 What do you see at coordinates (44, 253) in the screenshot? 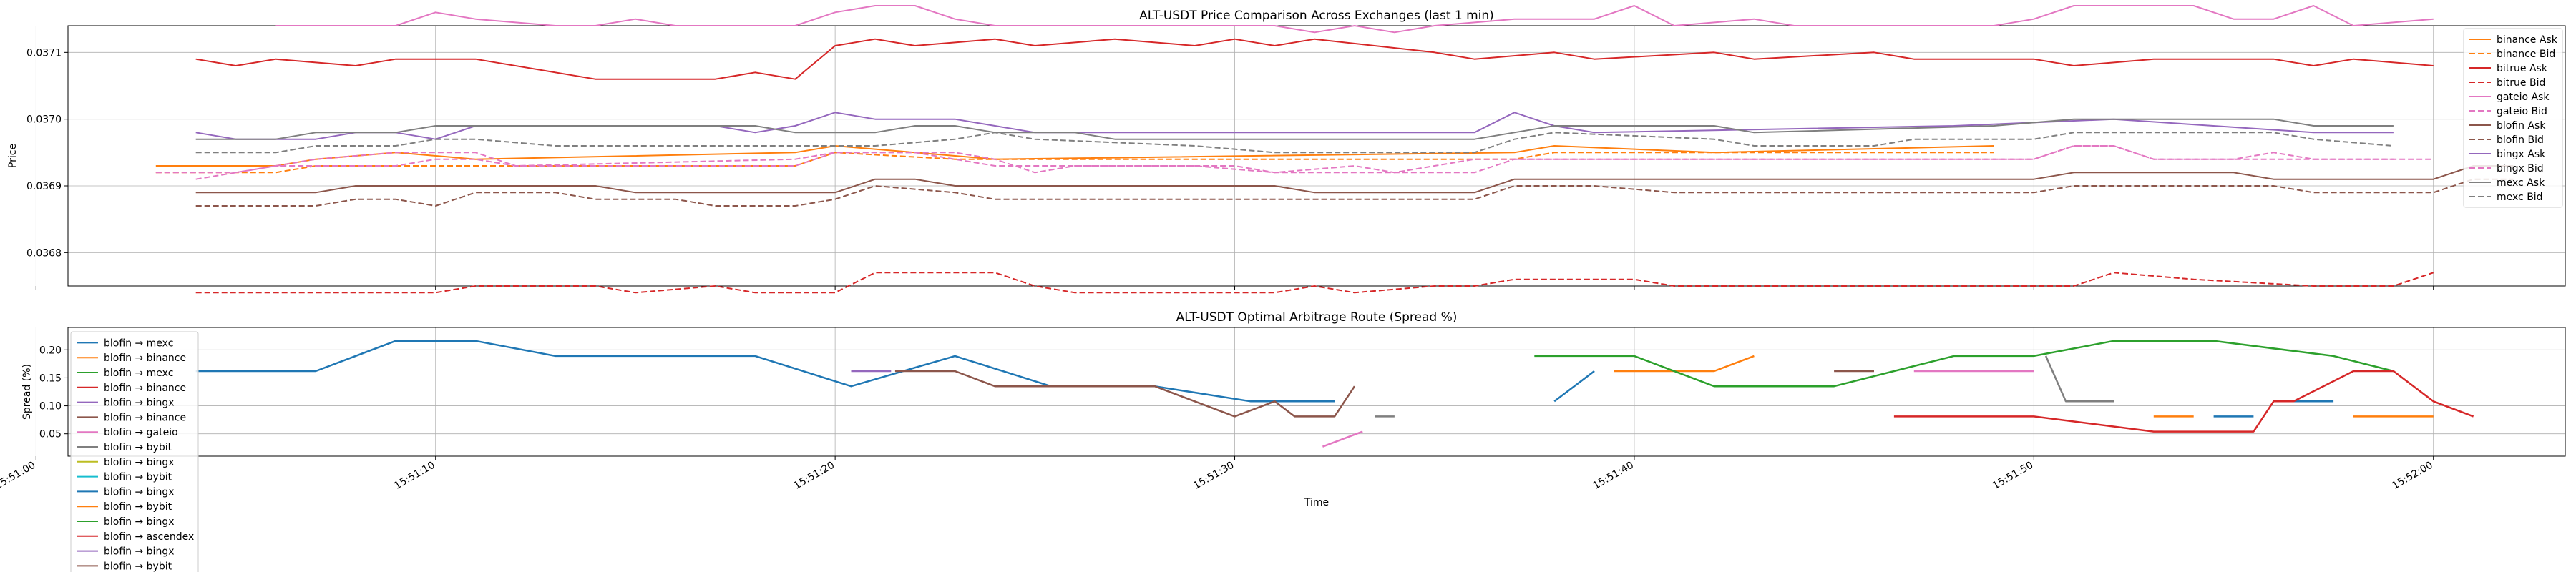
I see `price-ytick-label: 0.0368` at bounding box center [44, 253].